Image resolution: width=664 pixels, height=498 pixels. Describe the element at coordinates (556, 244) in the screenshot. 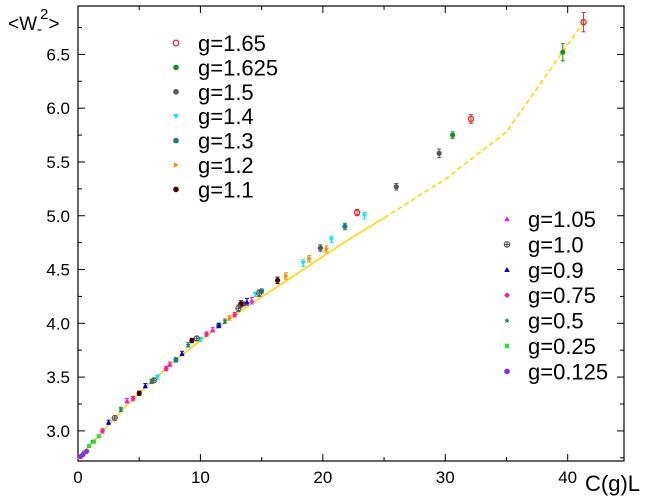

I see `legend-label: g=1.0` at that location.